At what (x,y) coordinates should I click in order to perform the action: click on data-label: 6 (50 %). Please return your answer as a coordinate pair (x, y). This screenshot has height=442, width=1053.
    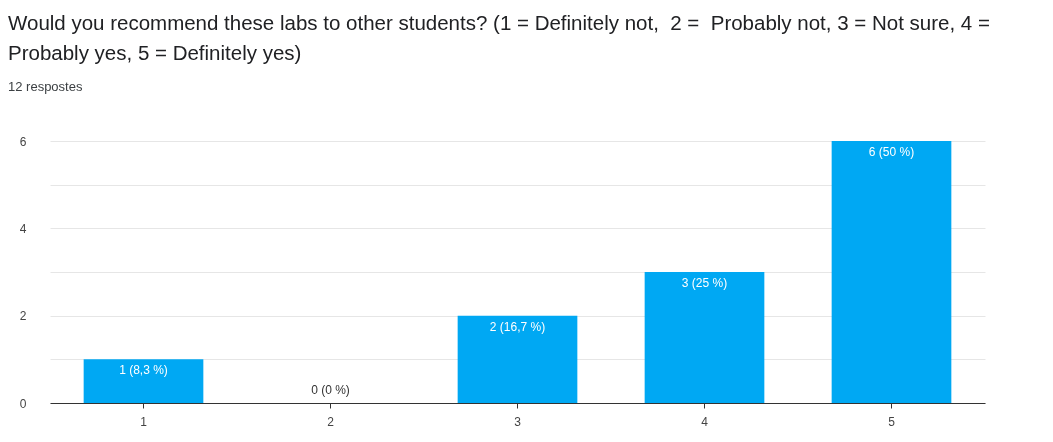
    Looking at the image, I should click on (891, 152).